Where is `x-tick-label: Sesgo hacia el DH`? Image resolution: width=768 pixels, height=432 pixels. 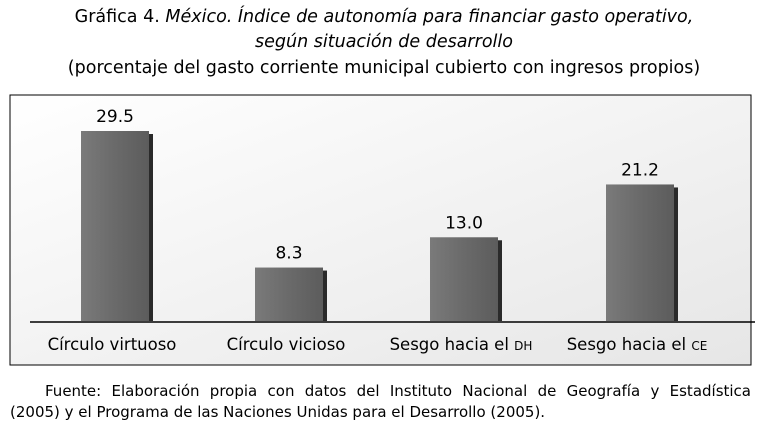 x-tick-label: Sesgo hacia el DH is located at coordinates (461, 344).